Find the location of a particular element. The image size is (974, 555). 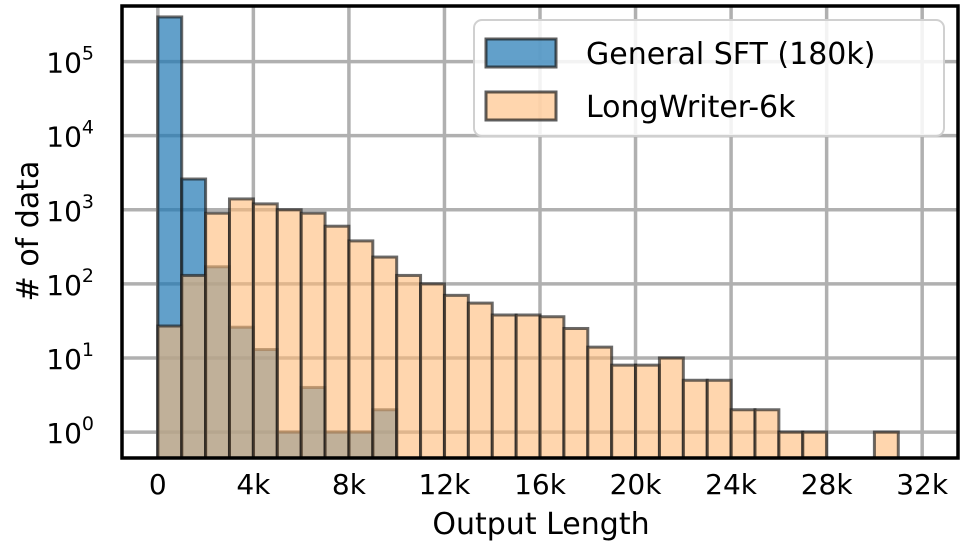

legend-label: LongWriter-6k is located at coordinates (691, 107).